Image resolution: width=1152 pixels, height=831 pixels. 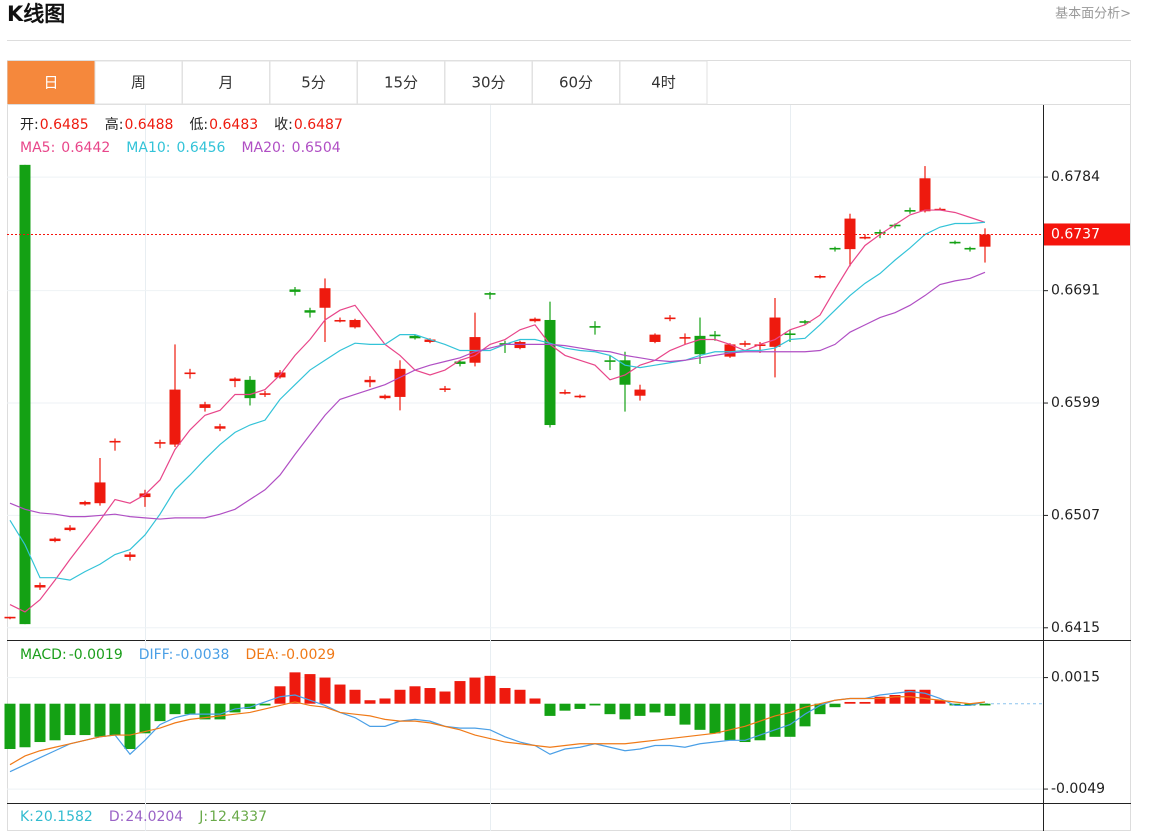 I want to click on y-tick-label: 0.0015, so click(x=1075, y=678).